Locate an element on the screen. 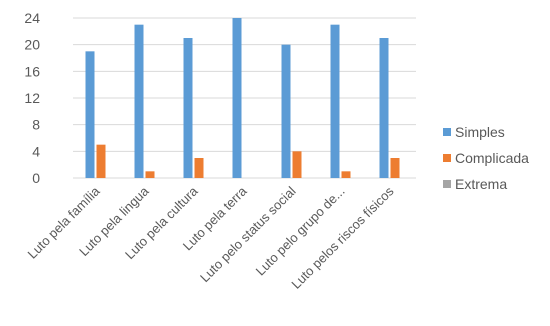 Image resolution: width=550 pixels, height=326 pixels. y-tick-label: 12 is located at coordinates (32, 98).